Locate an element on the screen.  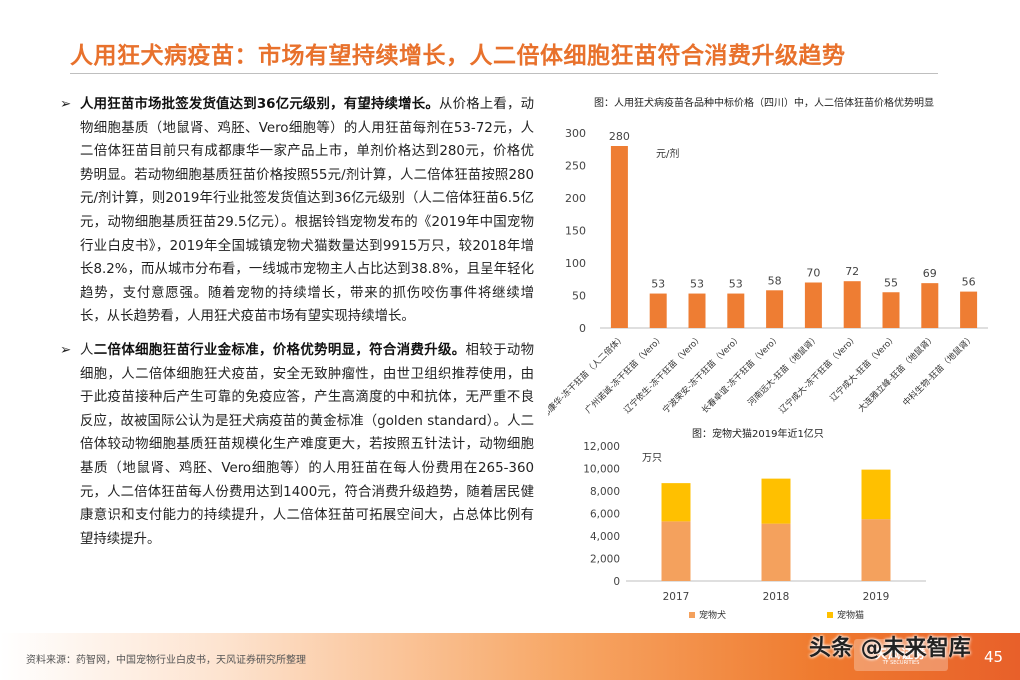
data-label: 70 is located at coordinates (813, 273).